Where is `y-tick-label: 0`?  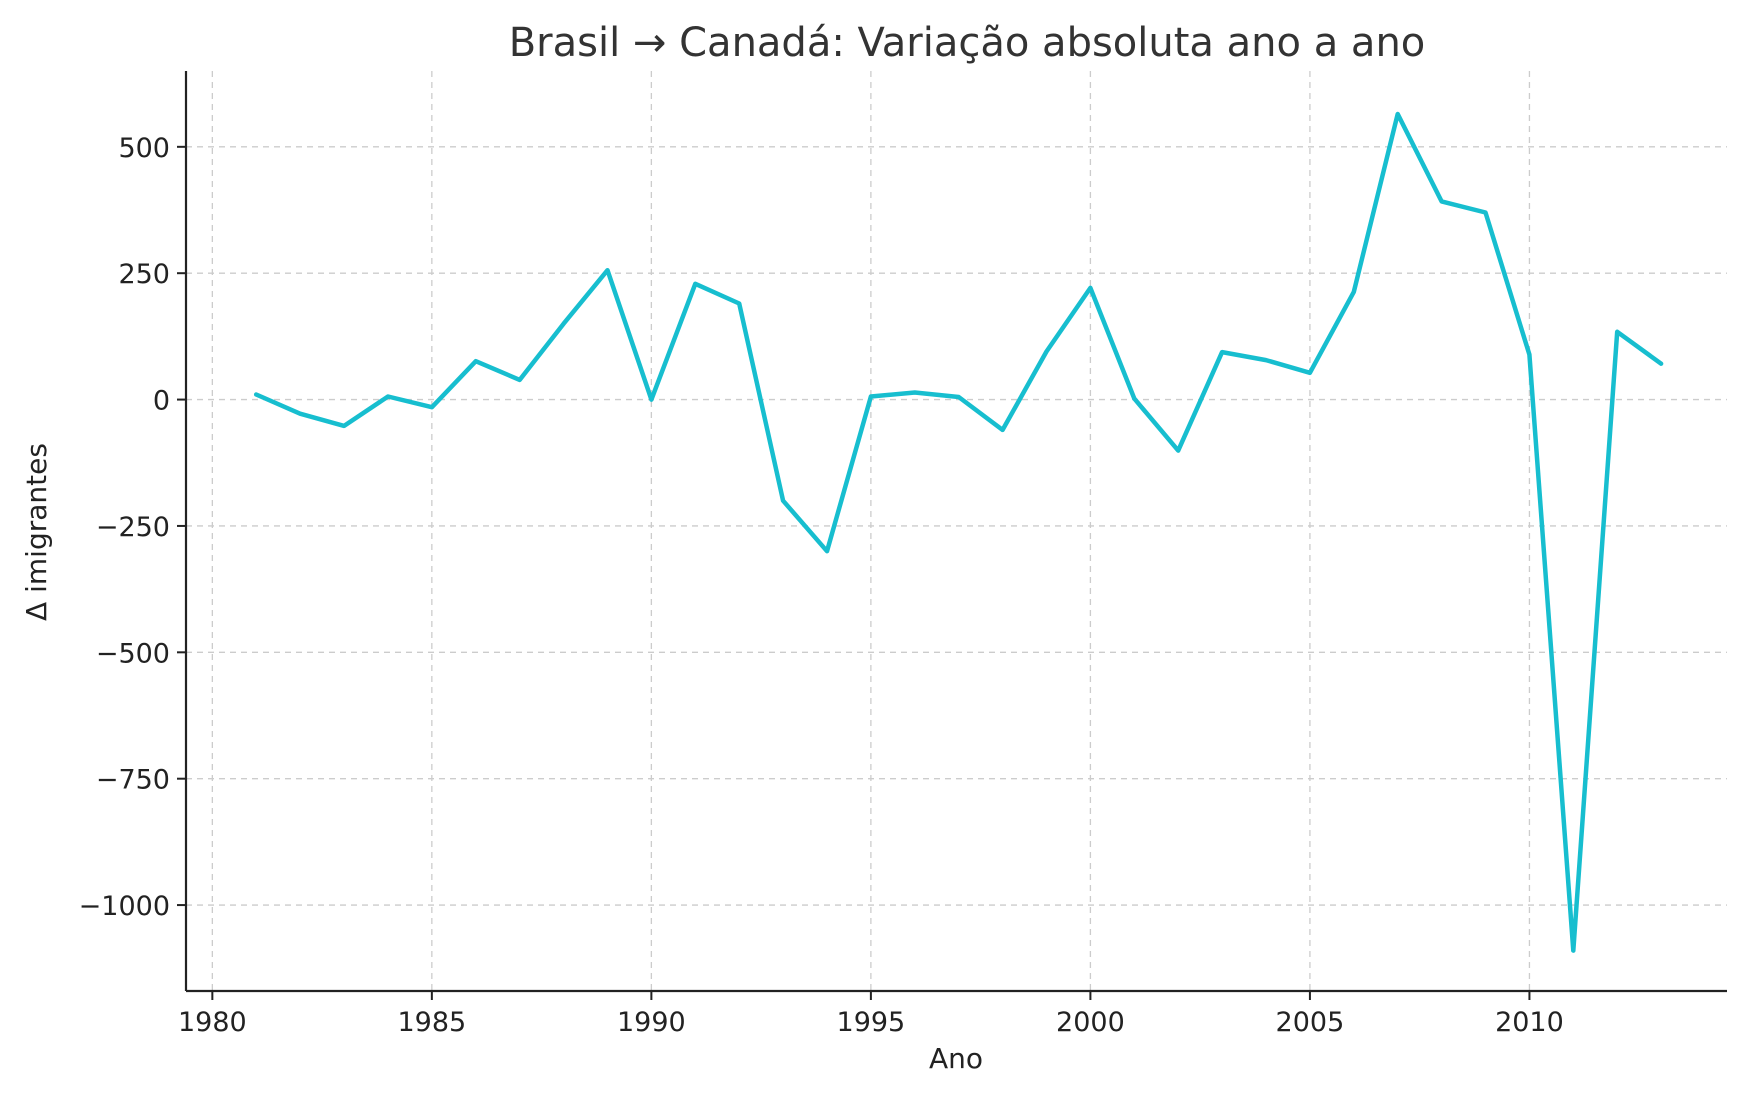 y-tick-label: 0 is located at coordinates (161, 401).